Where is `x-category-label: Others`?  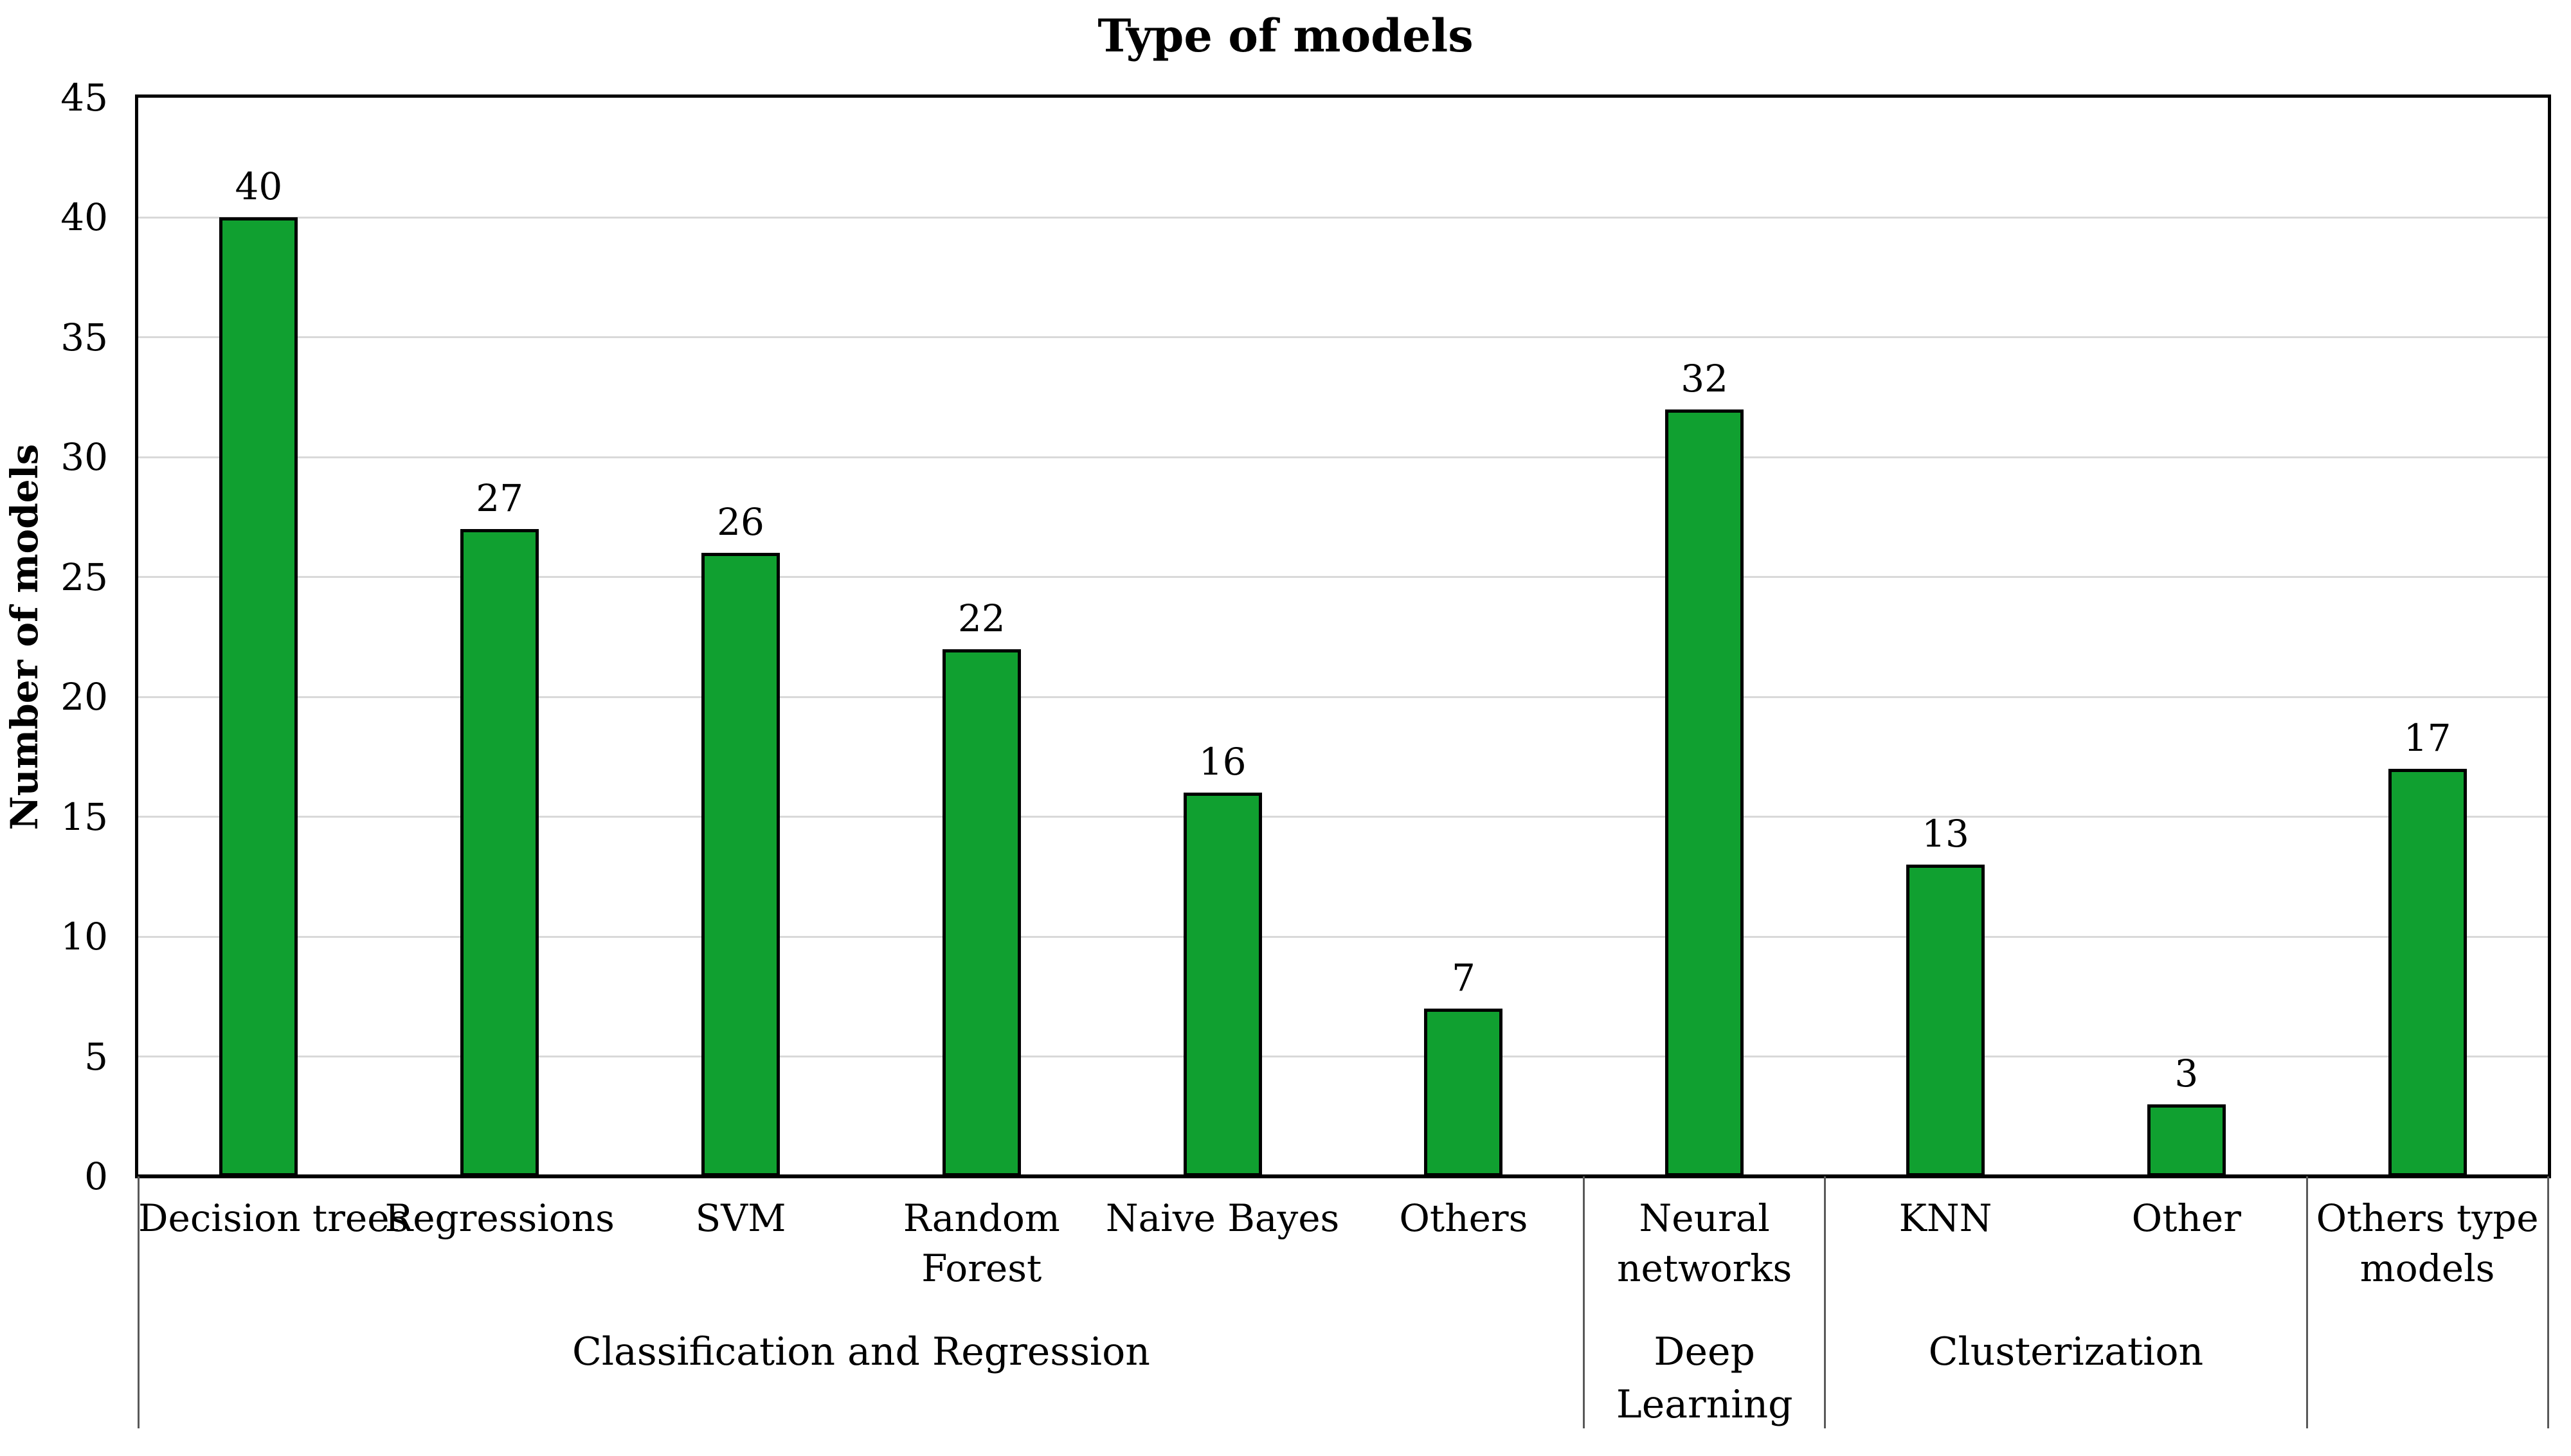
x-category-label: Others is located at coordinates (1463, 1218).